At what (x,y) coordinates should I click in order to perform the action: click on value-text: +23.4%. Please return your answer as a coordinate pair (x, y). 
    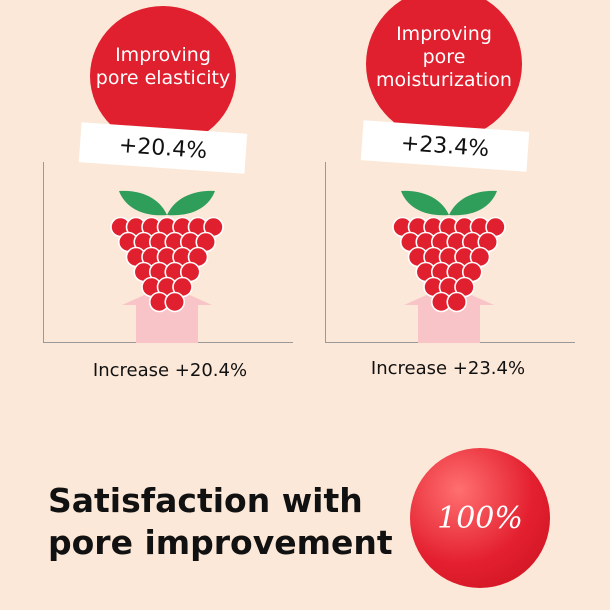
    Looking at the image, I should click on (445, 146).